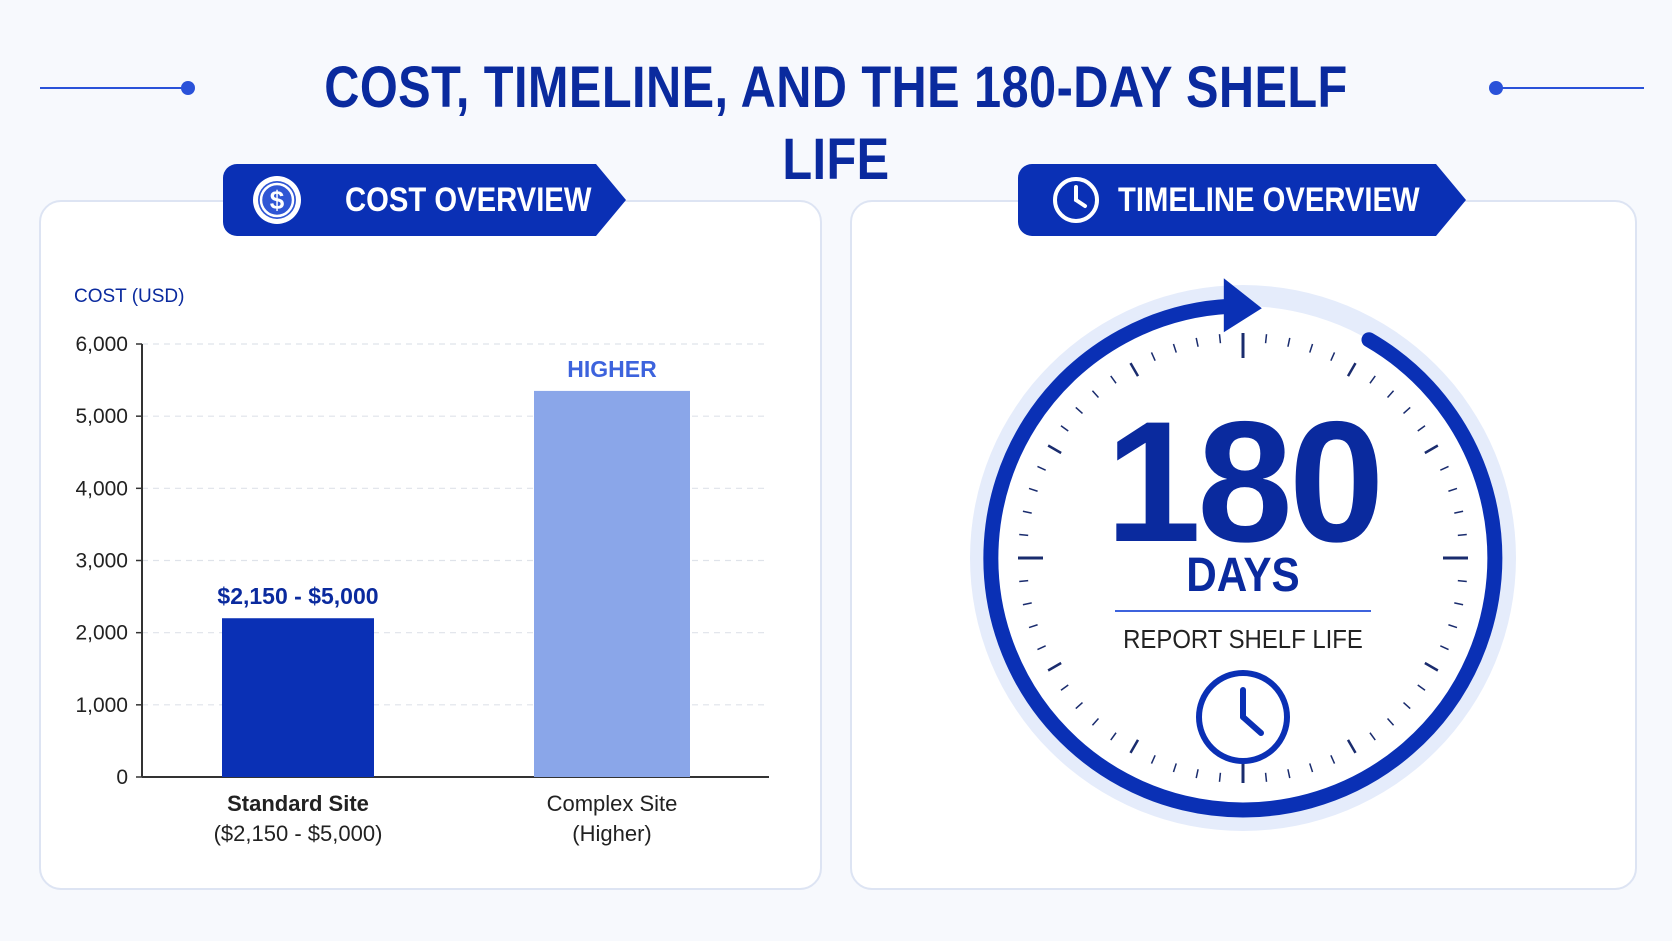 Image resolution: width=1672 pixels, height=941 pixels. I want to click on title-dot-right, so click(1496, 88).